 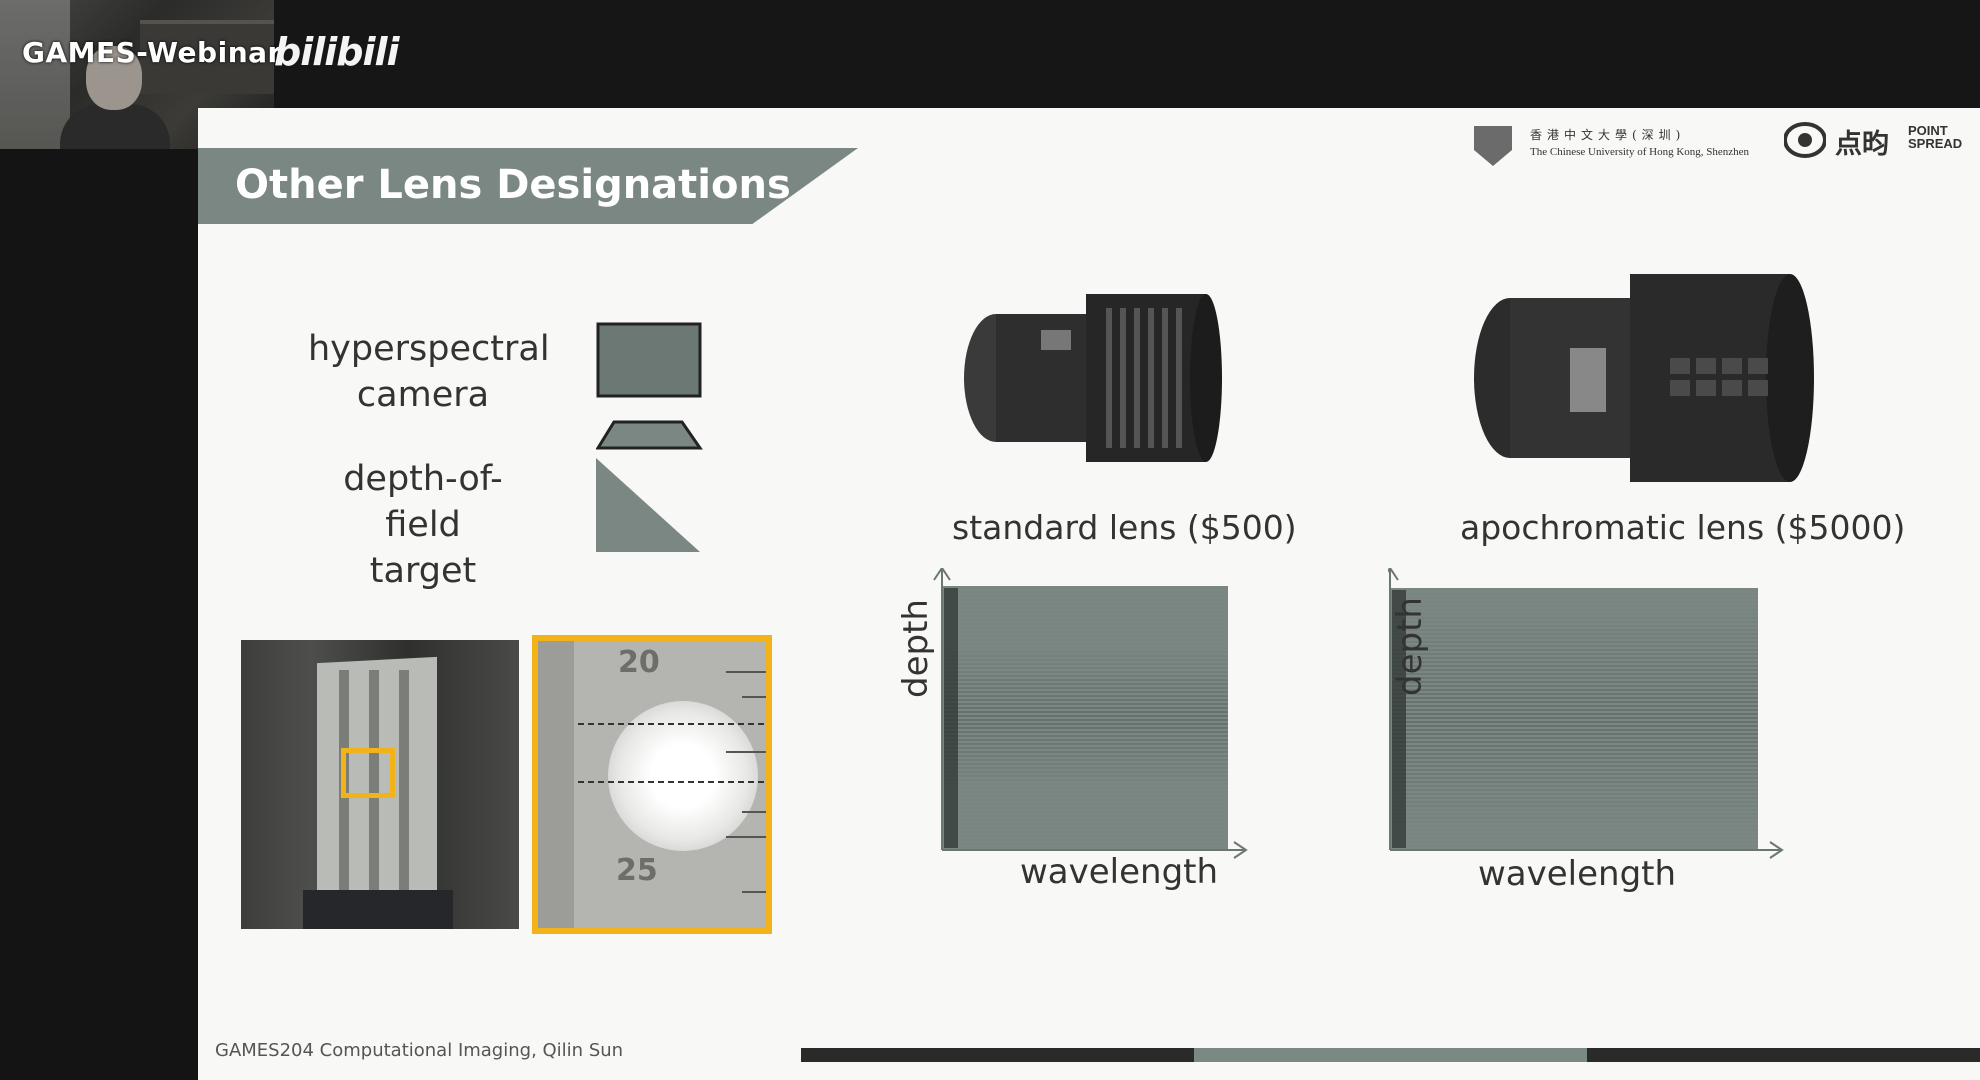 What do you see at coordinates (152, 52) in the screenshot?
I see `webcam-label: GAMES-Webinar` at bounding box center [152, 52].